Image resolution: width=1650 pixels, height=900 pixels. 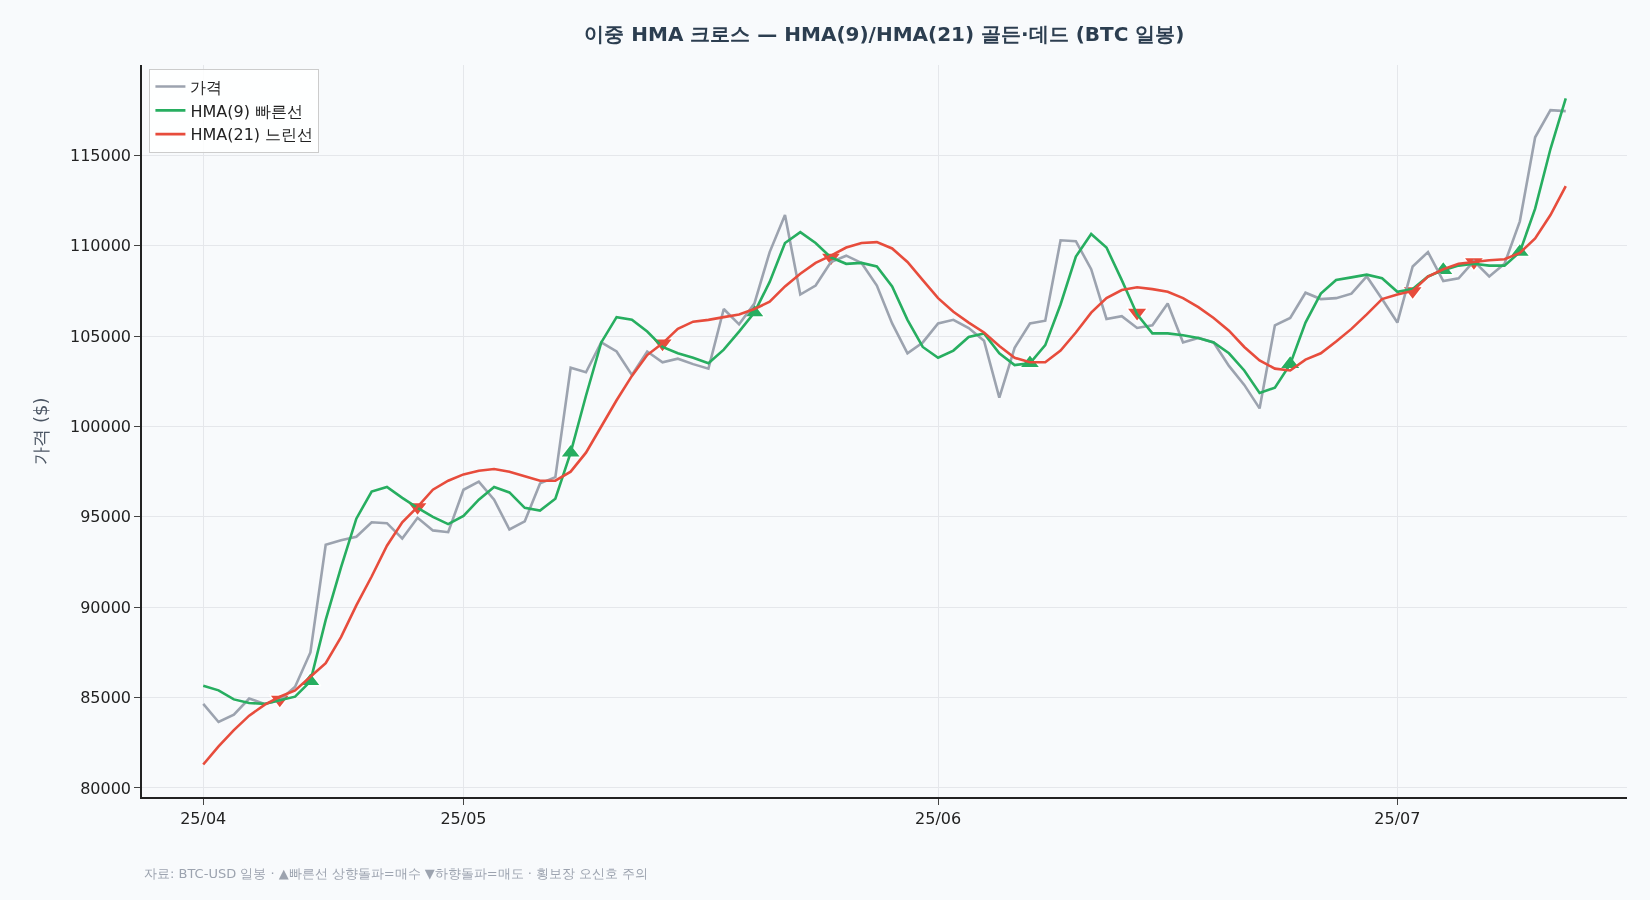 What do you see at coordinates (1397, 818) in the screenshot?
I see `x-tick-label: 25/07` at bounding box center [1397, 818].